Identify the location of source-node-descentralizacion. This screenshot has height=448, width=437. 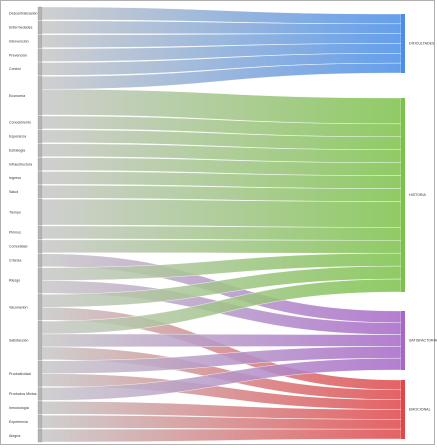
(40, 13).